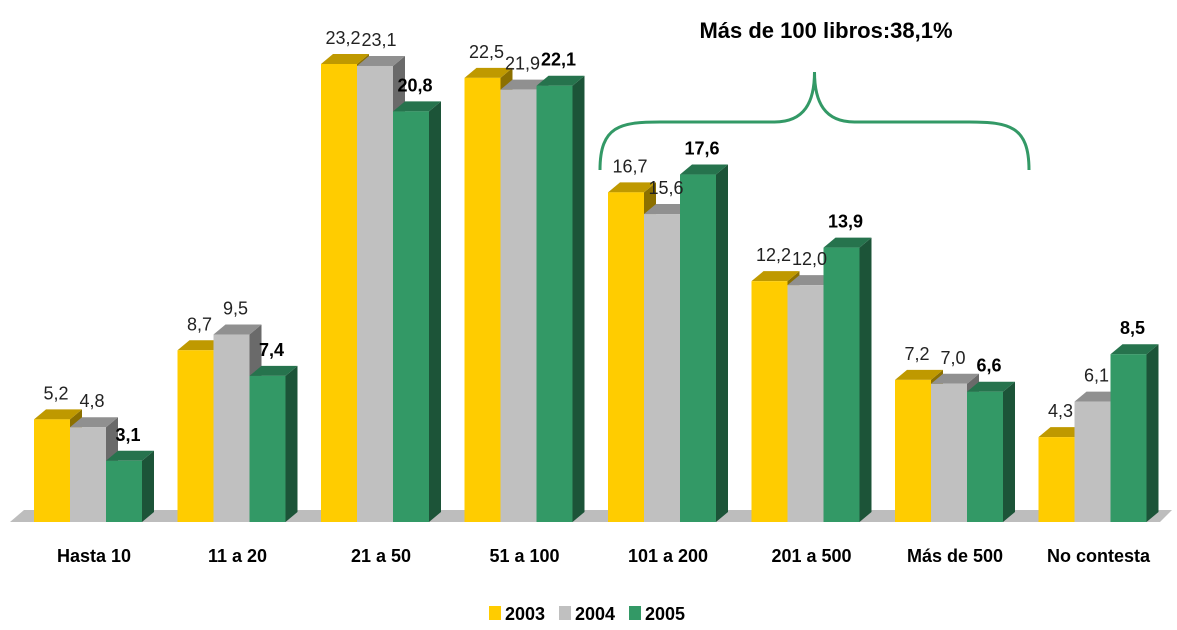  Describe the element at coordinates (55, 393) in the screenshot. I see `data-label-2003-0: 5,2` at that location.